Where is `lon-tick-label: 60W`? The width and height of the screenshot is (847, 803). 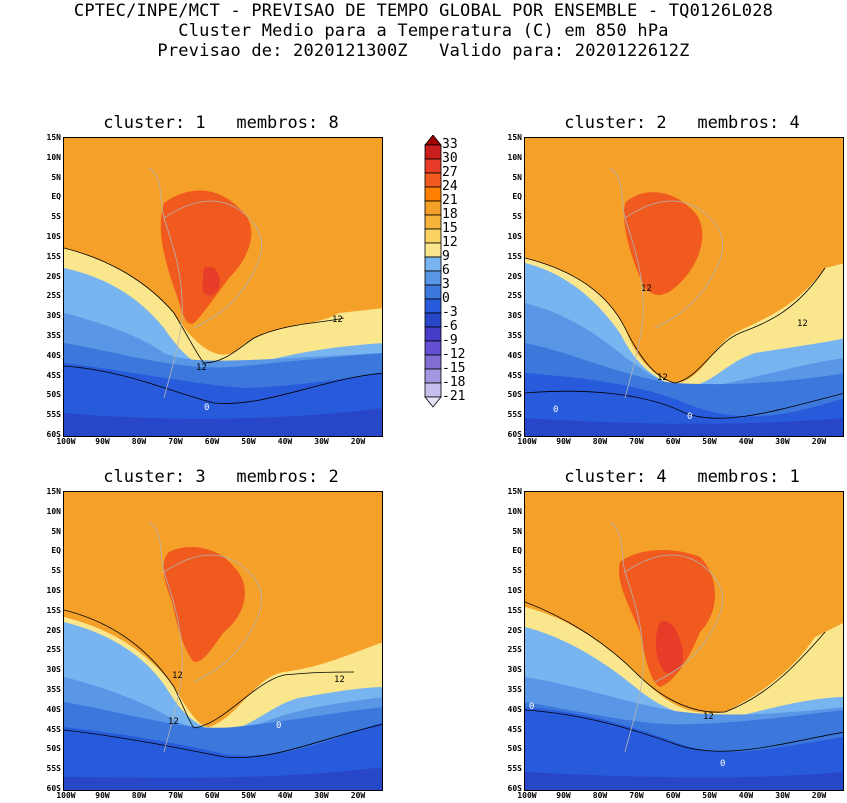 lon-tick-label: 60W is located at coordinates (212, 795).